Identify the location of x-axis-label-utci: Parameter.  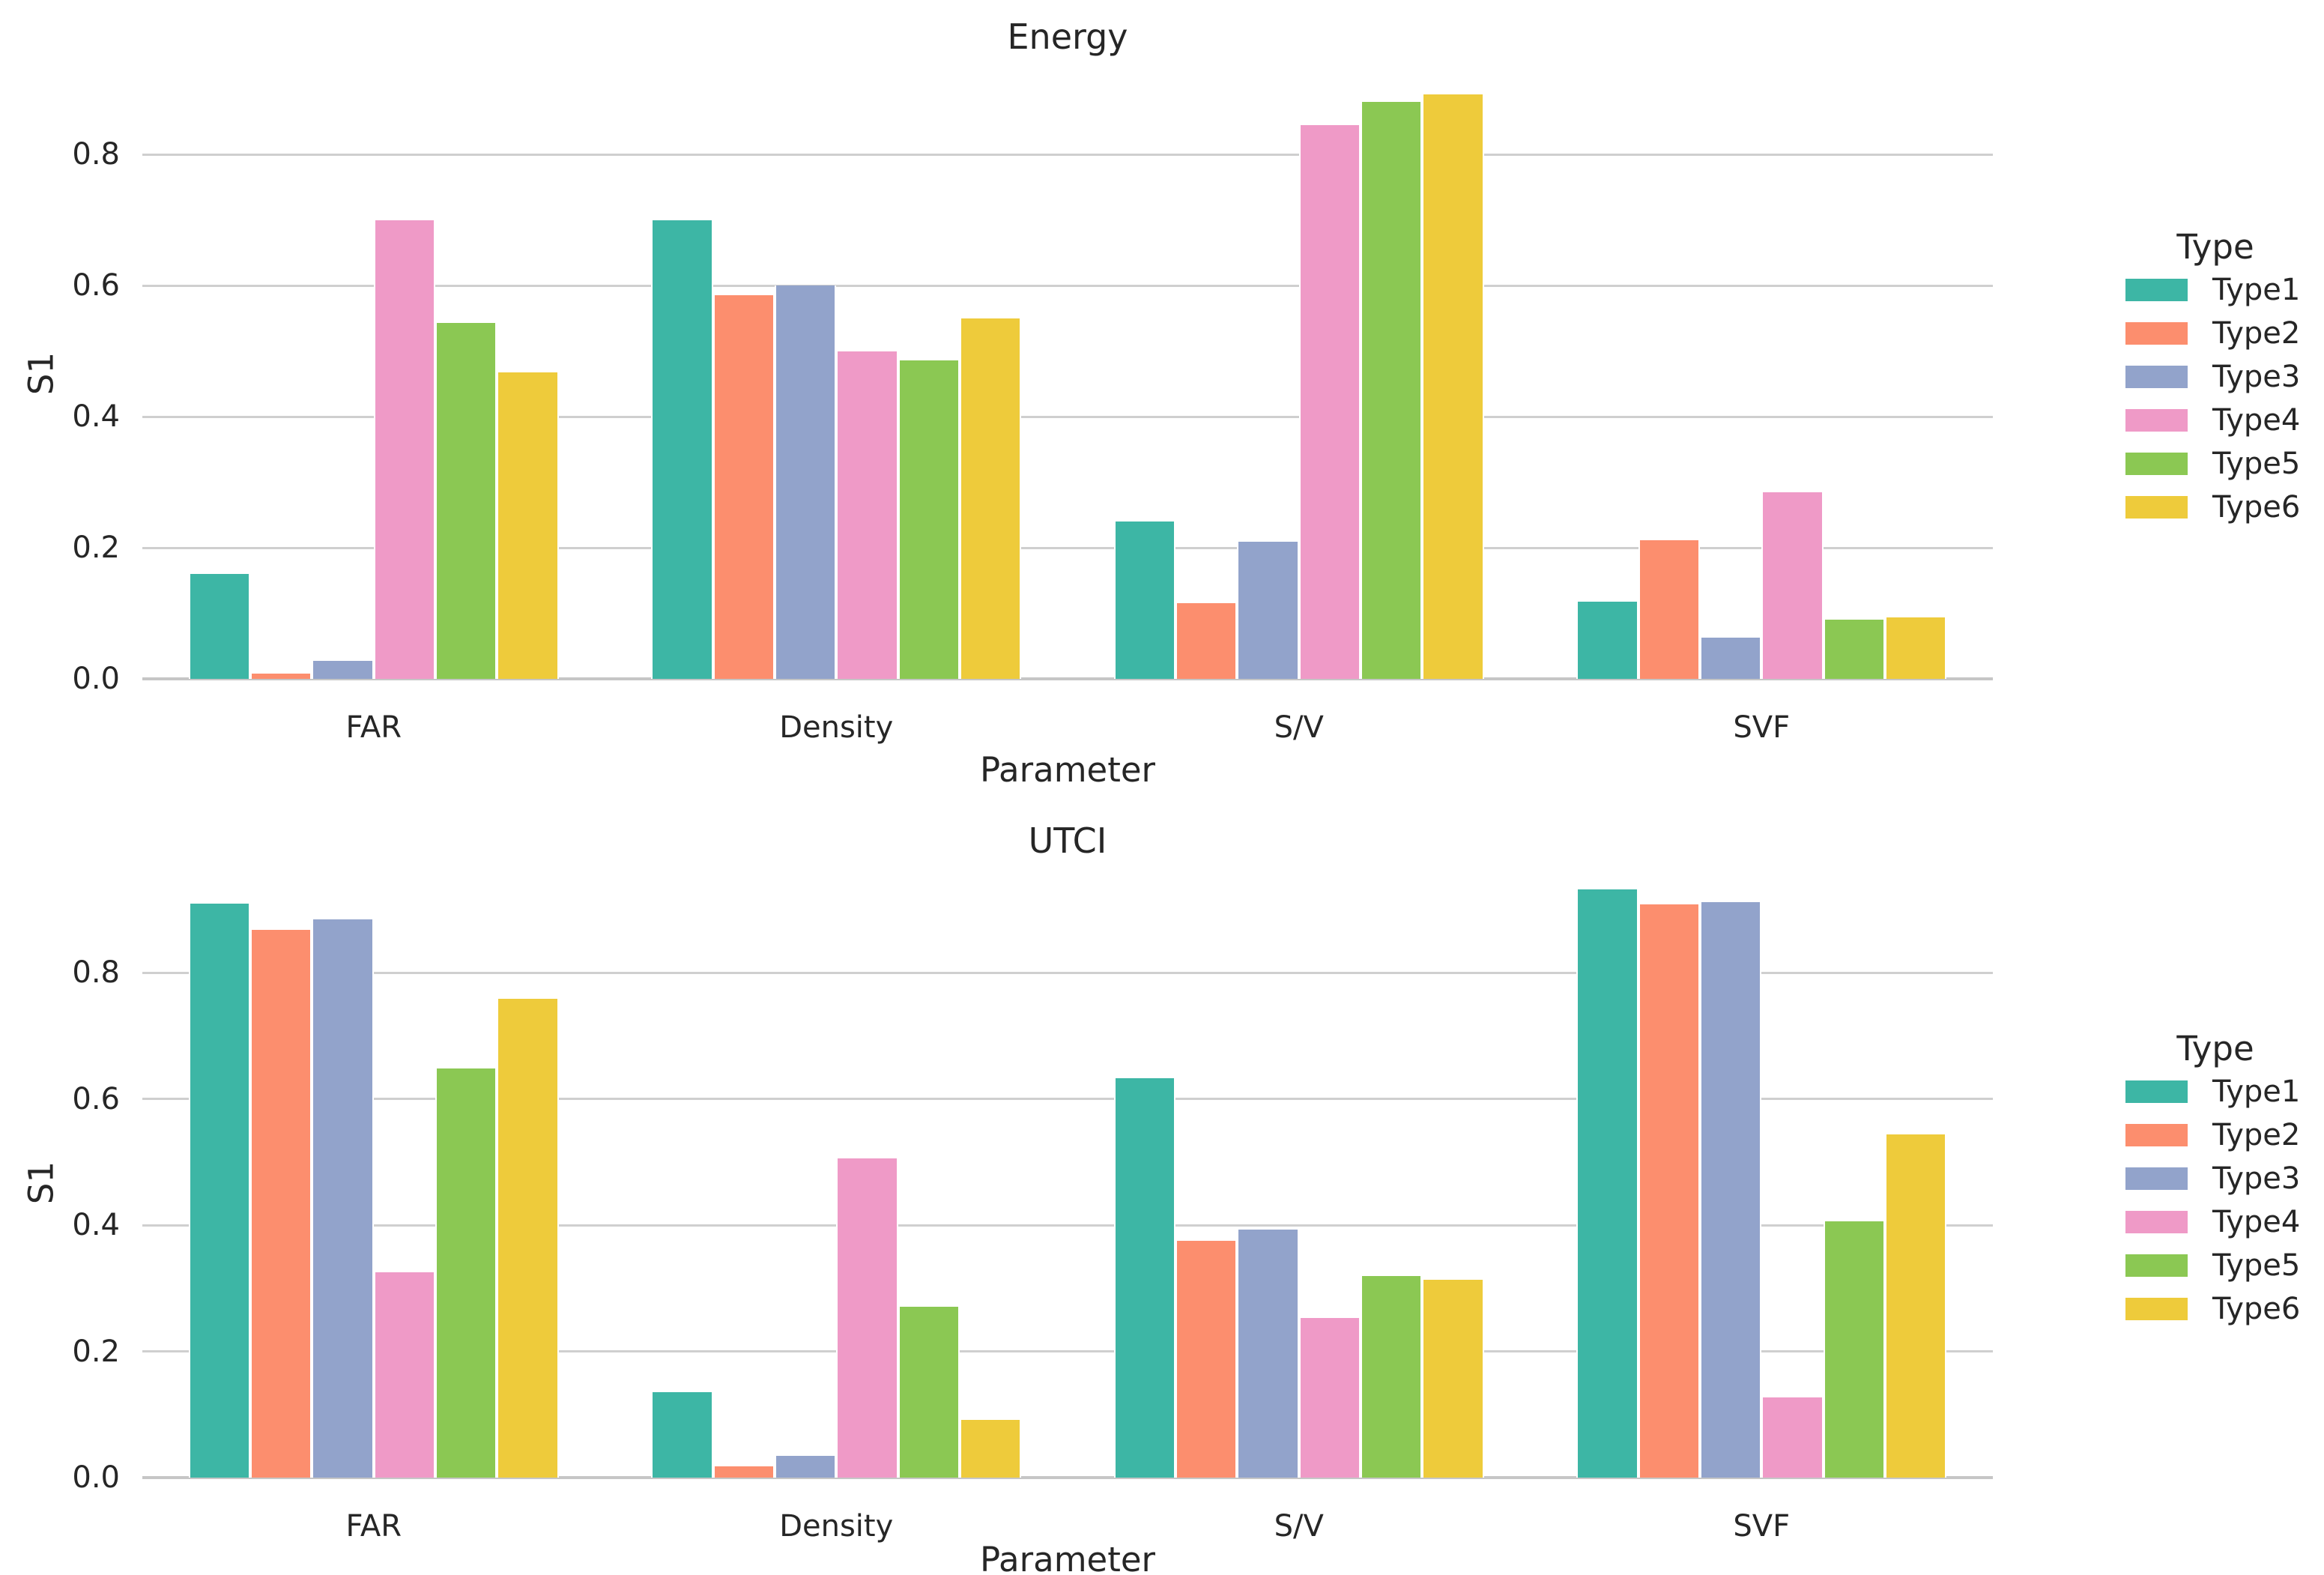
(1067, 1558).